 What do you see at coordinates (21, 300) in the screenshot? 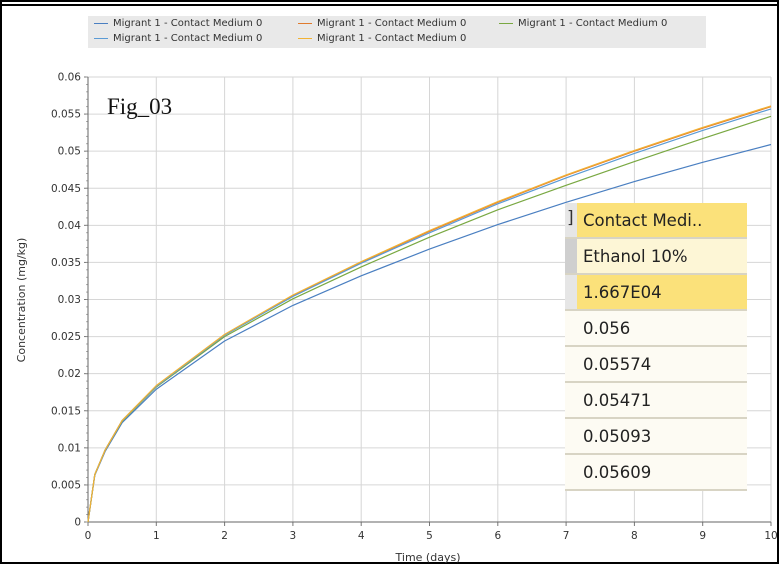
I see `y-axis-label: Concentration (mg/kg)` at bounding box center [21, 300].